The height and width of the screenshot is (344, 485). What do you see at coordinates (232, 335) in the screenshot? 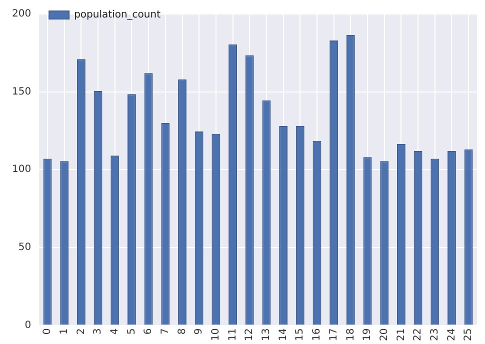
I see `x-tick-label: 11` at bounding box center [232, 335].